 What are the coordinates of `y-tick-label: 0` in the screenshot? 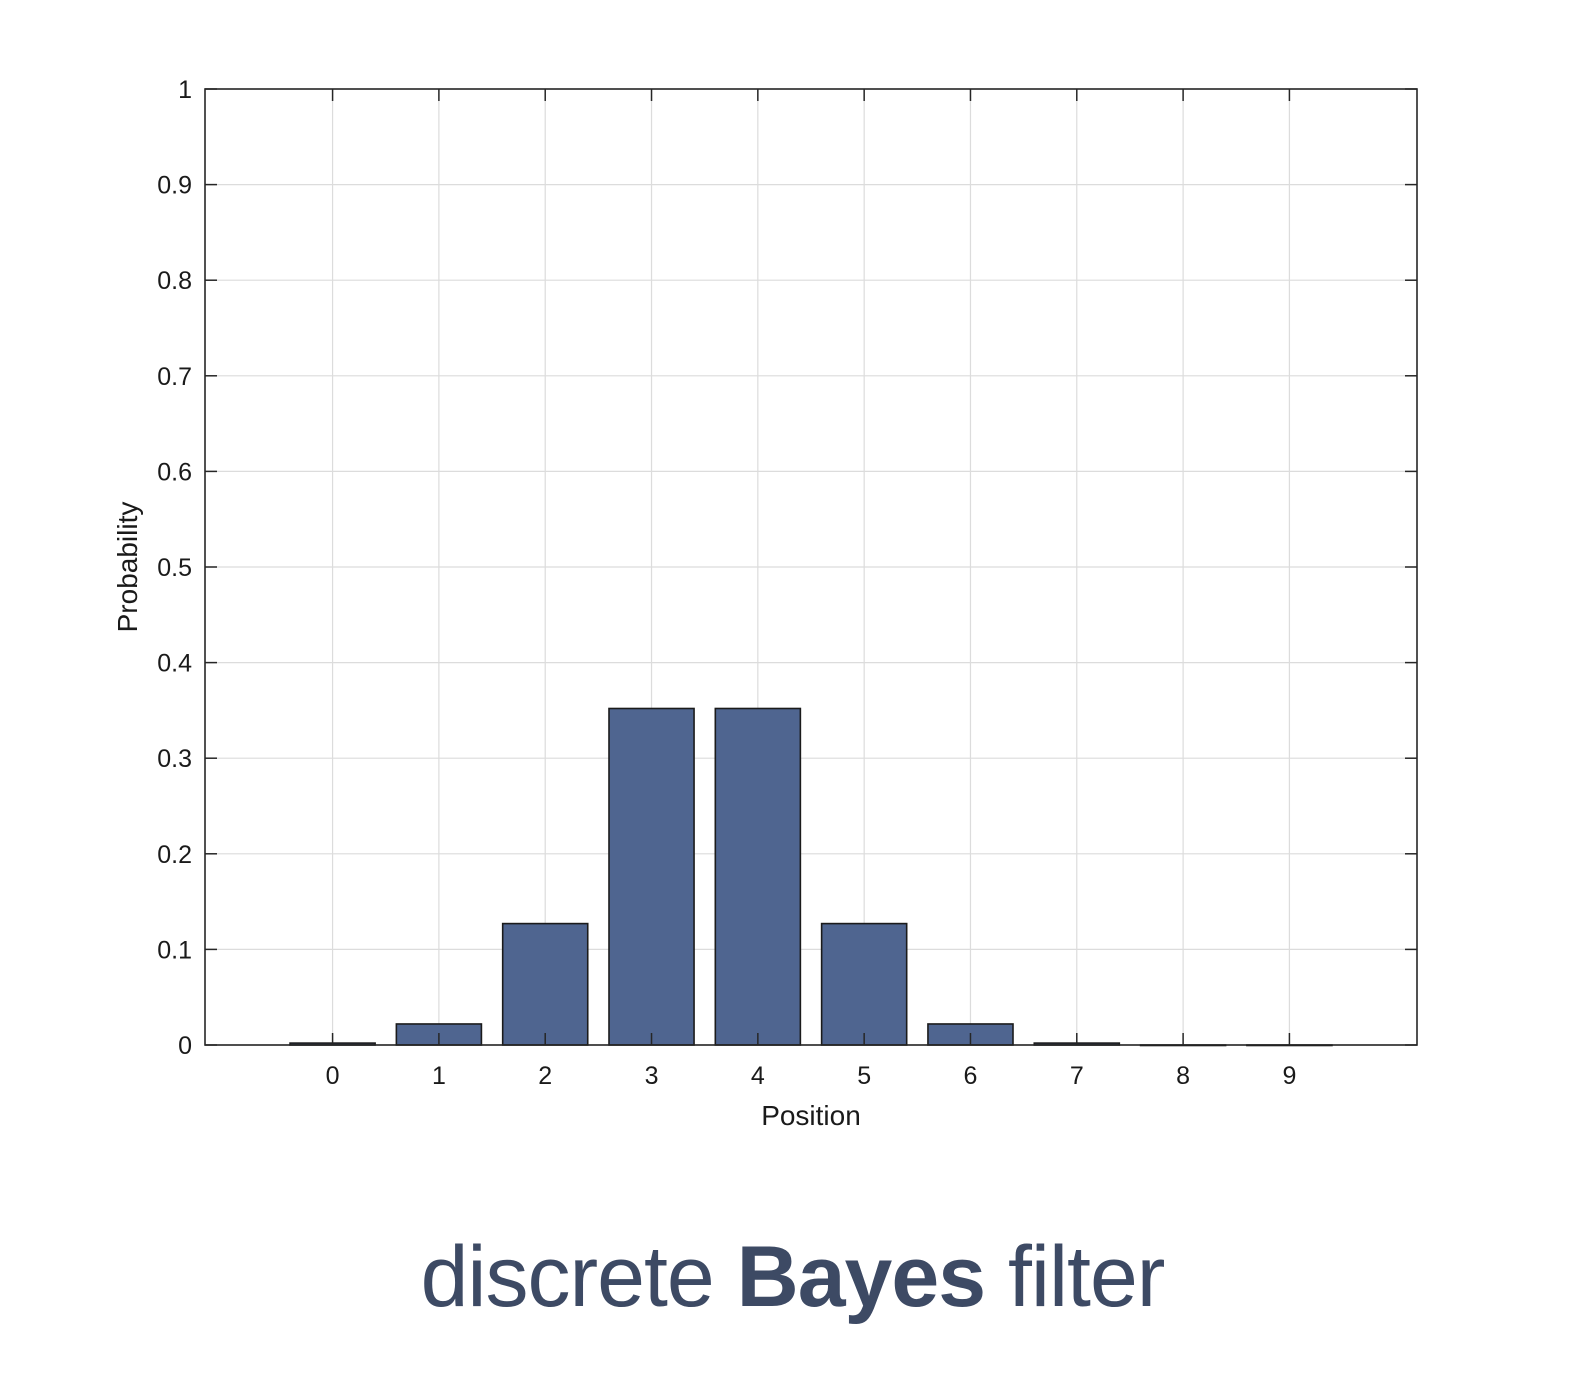 It's located at (185, 1046).